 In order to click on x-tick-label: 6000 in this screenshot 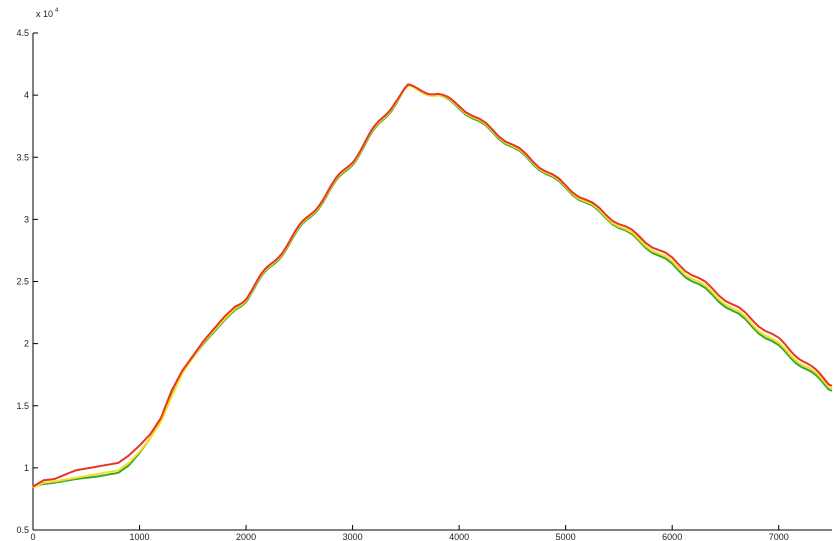, I will do `click(672, 536)`.